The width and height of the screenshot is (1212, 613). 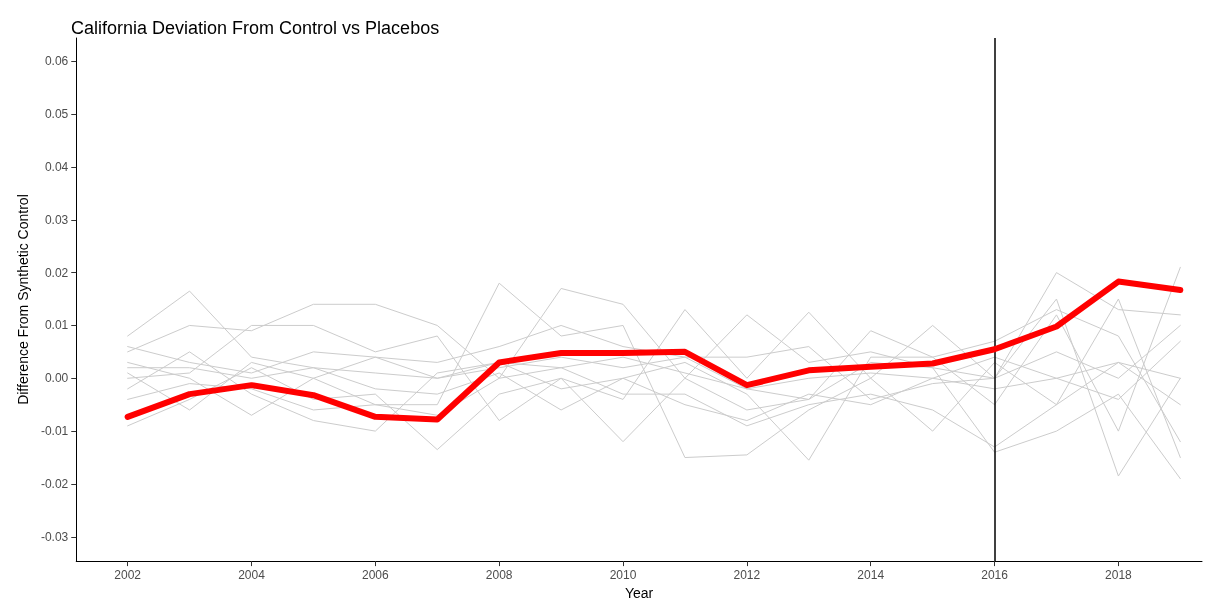 What do you see at coordinates (54, 431) in the screenshot?
I see `y-tick-label: -0.01` at bounding box center [54, 431].